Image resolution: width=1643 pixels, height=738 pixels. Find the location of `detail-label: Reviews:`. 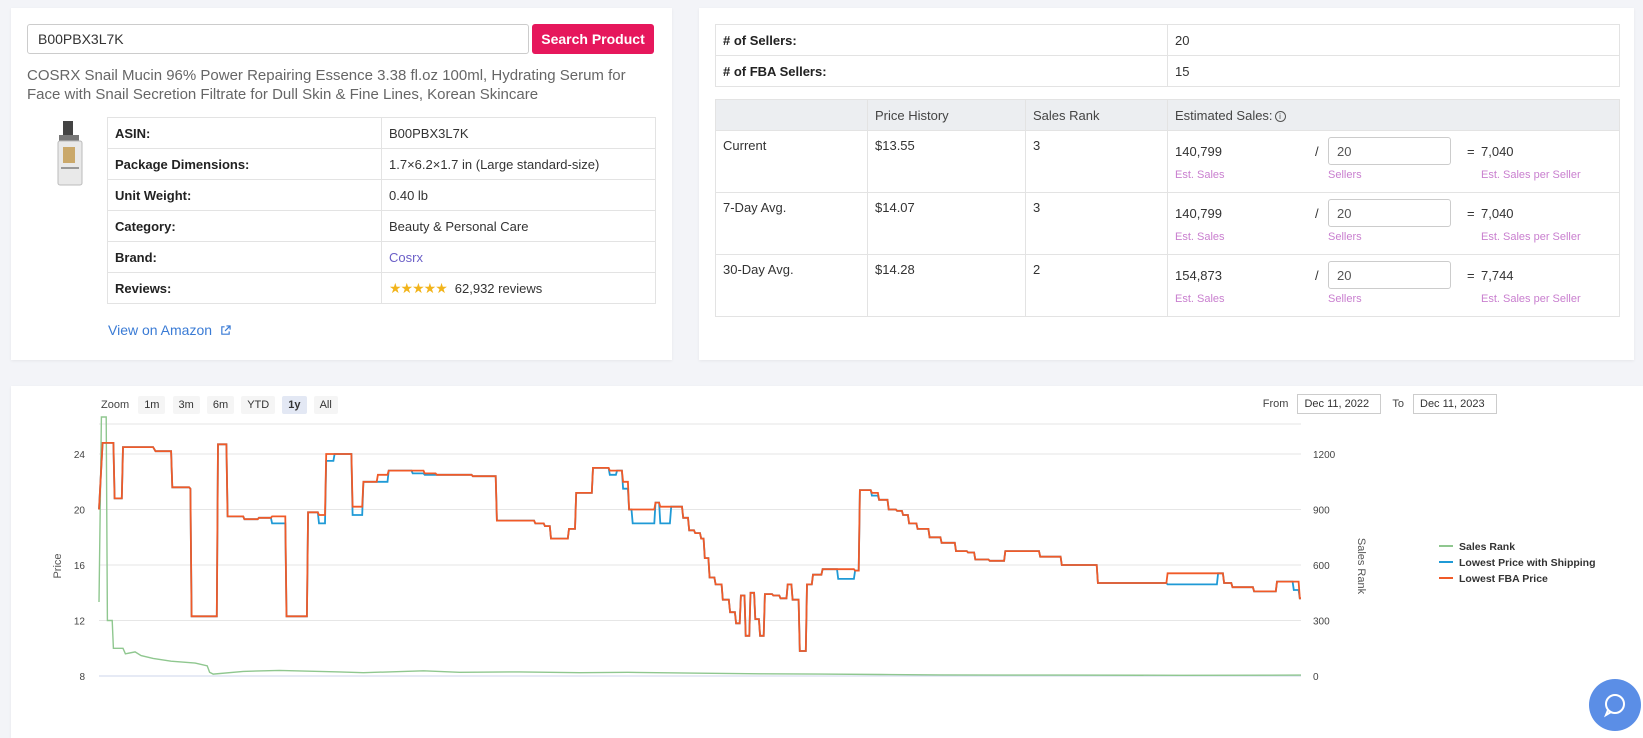

detail-label: Reviews: is located at coordinates (244, 288).